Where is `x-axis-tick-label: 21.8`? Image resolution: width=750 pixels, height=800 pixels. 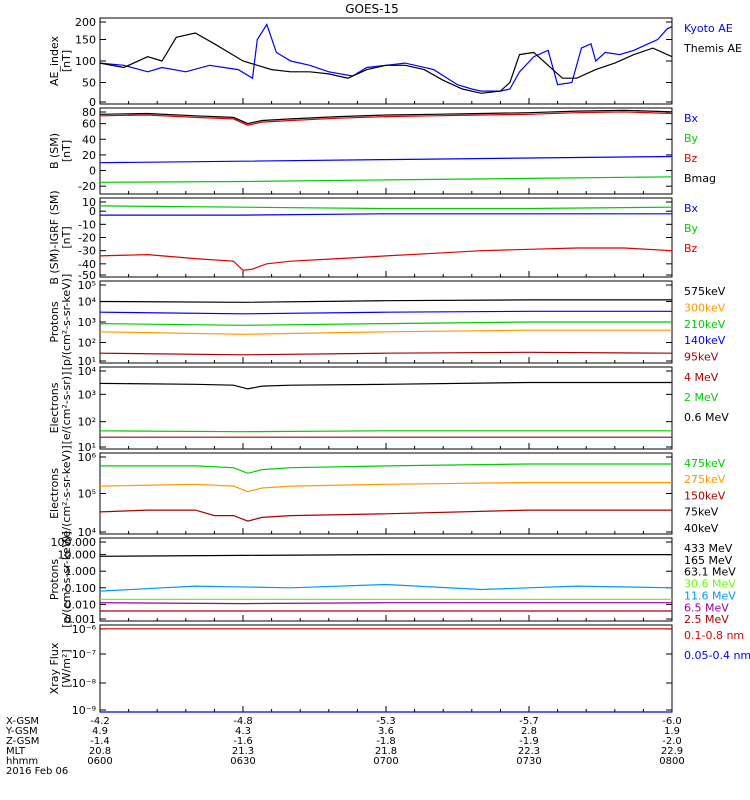
x-axis-tick-label: 21.8 is located at coordinates (386, 751).